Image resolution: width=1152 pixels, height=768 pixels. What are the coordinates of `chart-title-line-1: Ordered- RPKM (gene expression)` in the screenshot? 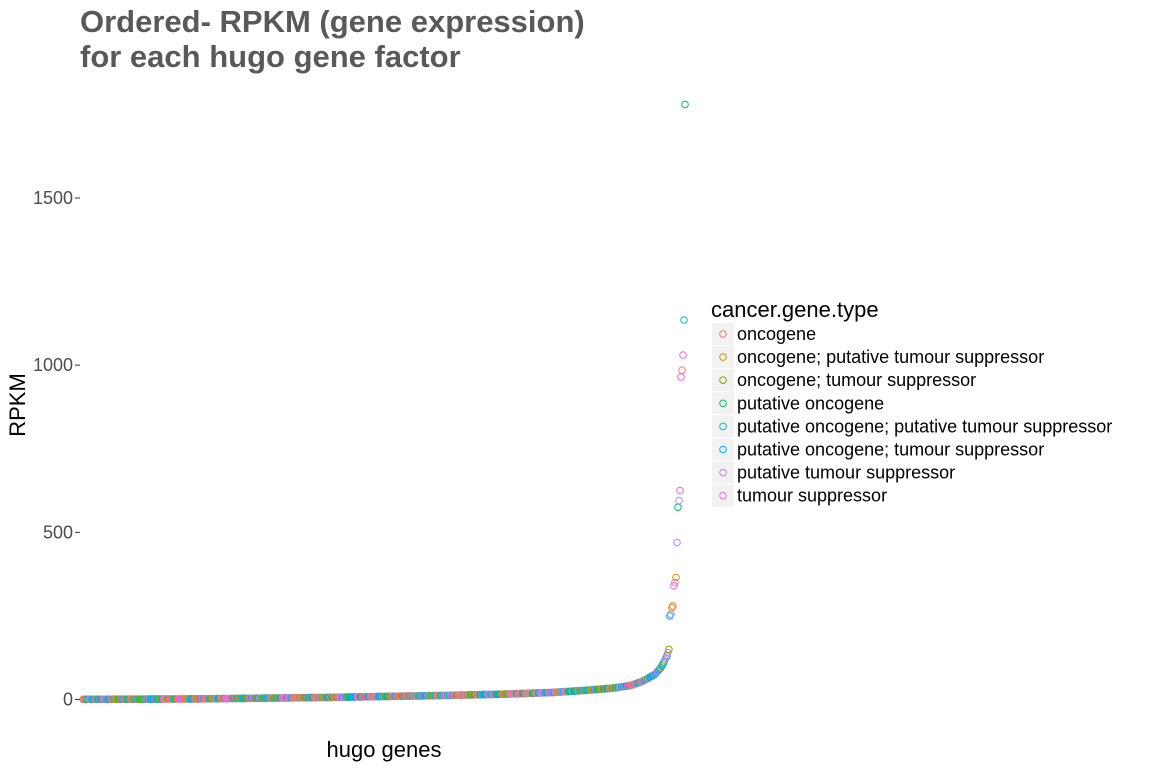 It's located at (332, 21).